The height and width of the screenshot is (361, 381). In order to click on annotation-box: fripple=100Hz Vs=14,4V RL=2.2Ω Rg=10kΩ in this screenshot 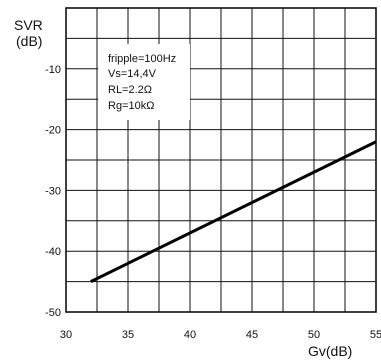, I will do `click(144, 82)`.